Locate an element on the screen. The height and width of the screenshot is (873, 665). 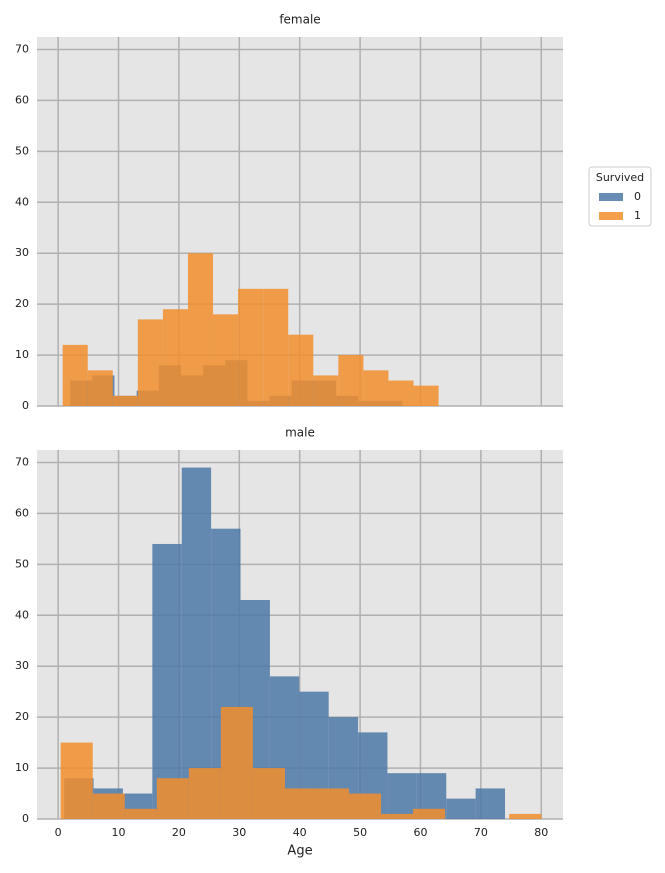
x-tick-label: 10 is located at coordinates (119, 832).